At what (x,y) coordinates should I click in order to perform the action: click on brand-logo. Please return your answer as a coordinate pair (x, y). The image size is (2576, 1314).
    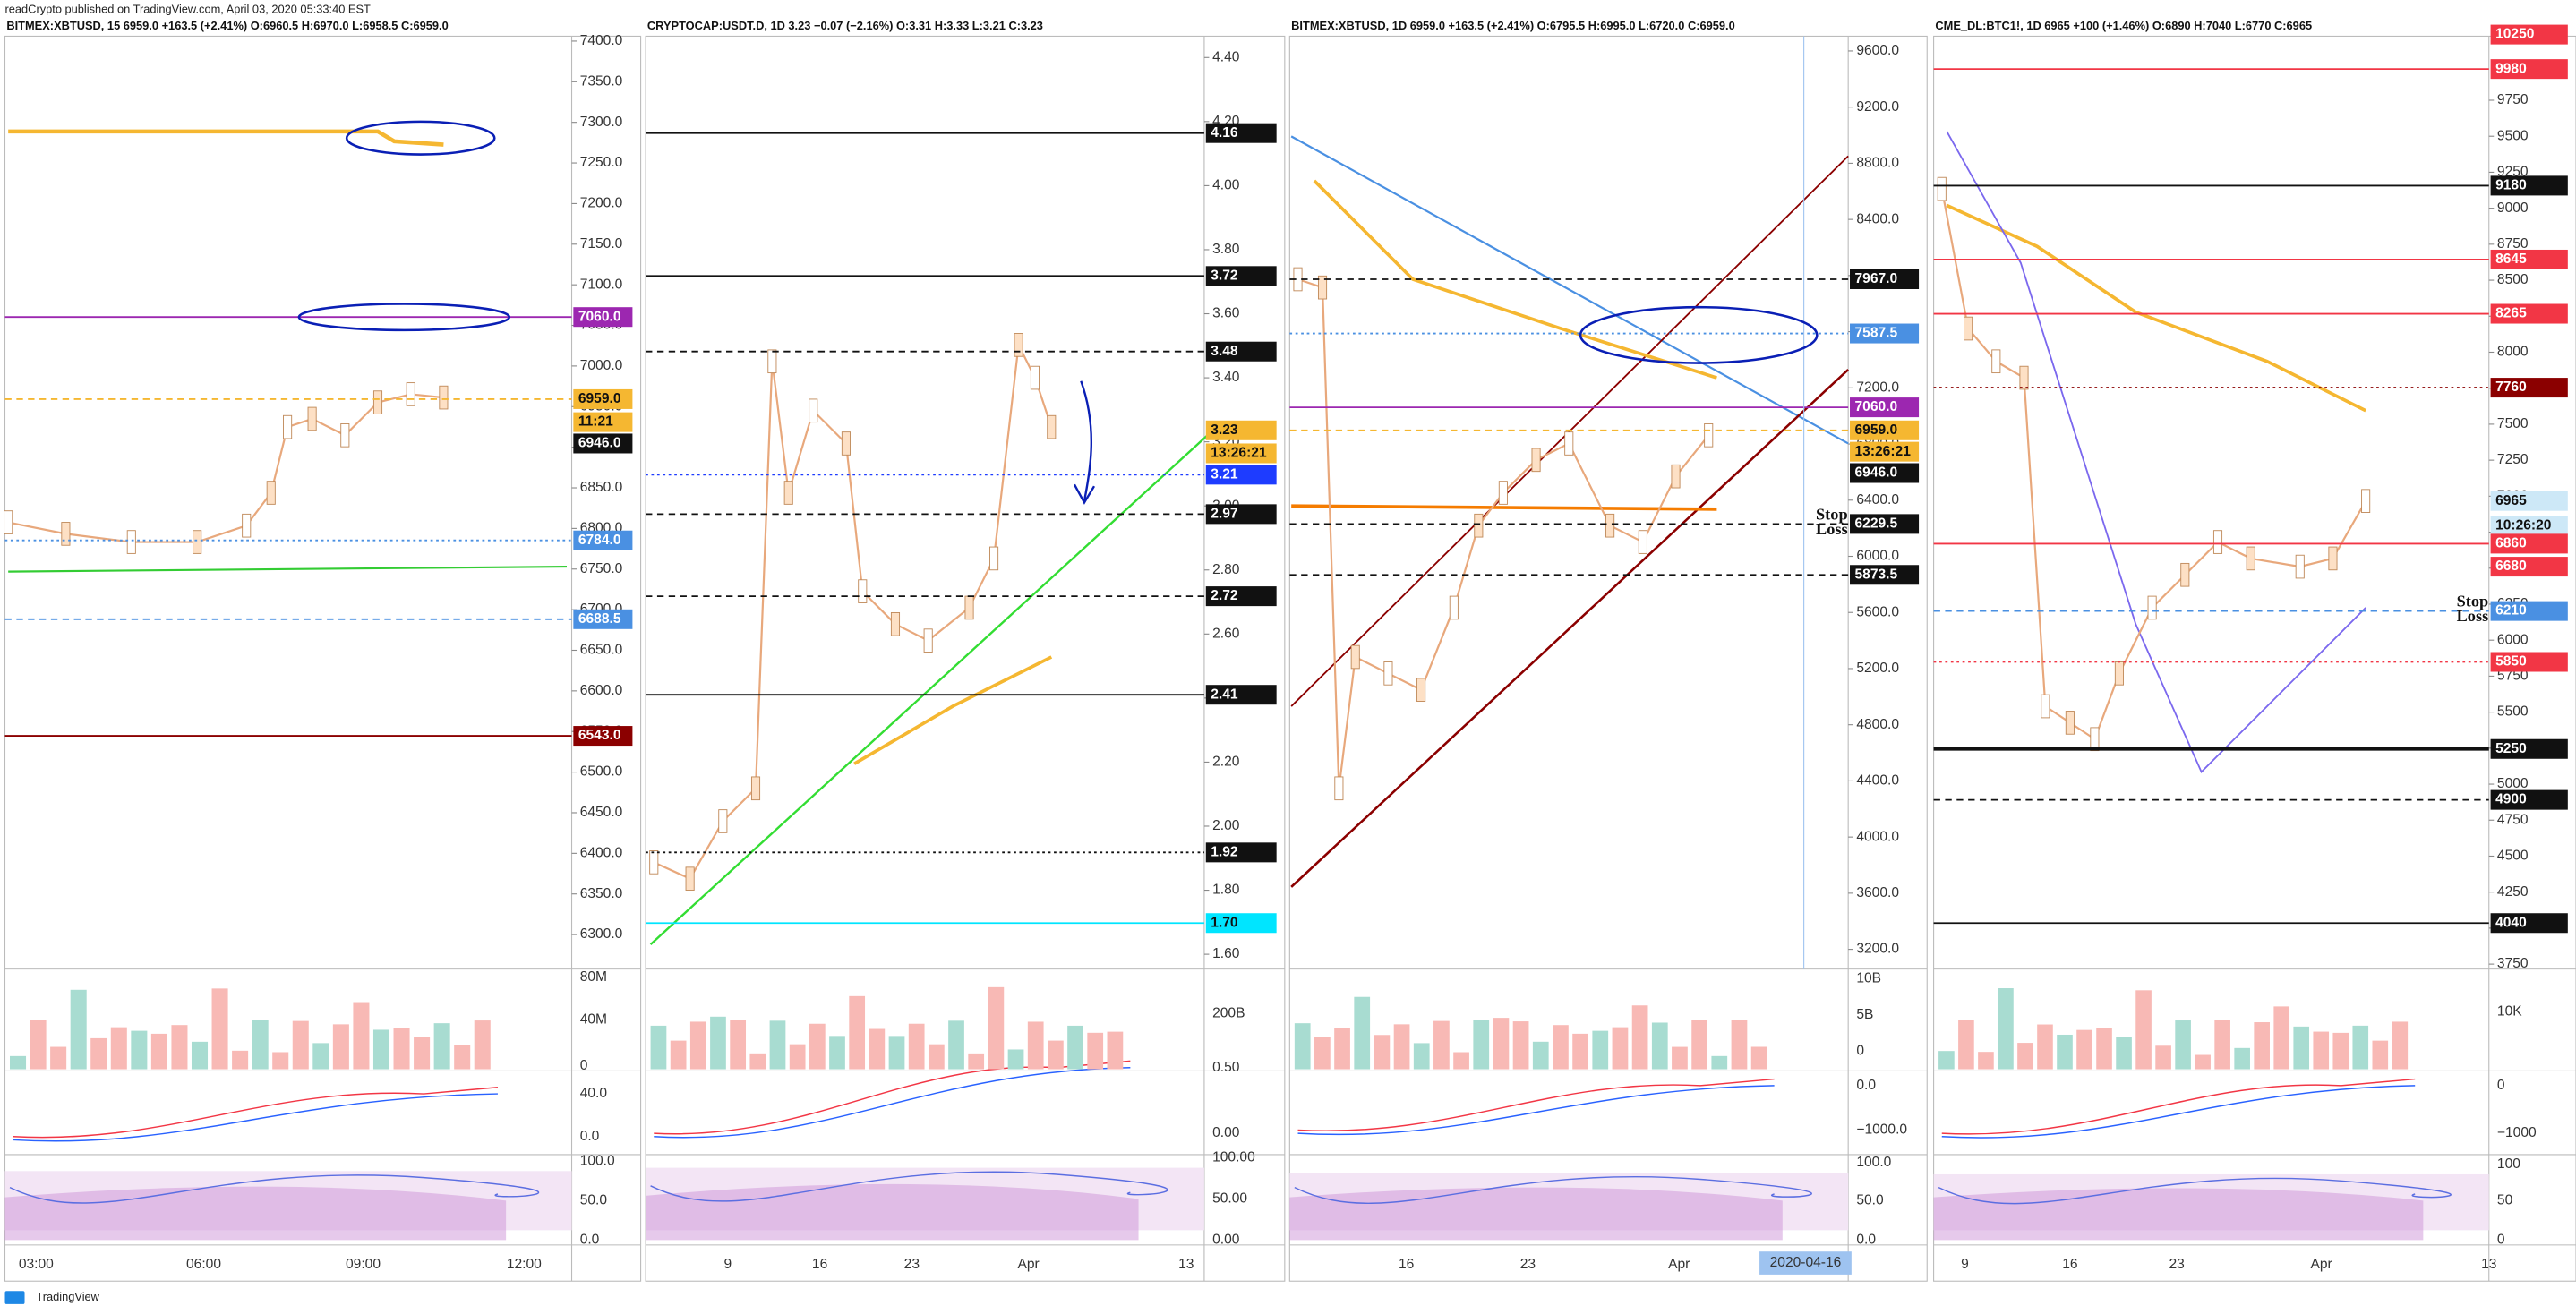
    Looking at the image, I should click on (15, 1297).